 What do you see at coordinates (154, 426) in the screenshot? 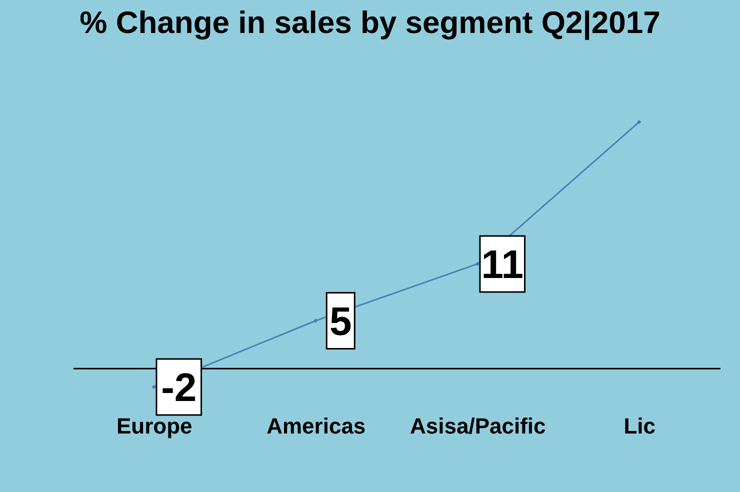
I see `x-tick-label: Europe` at bounding box center [154, 426].